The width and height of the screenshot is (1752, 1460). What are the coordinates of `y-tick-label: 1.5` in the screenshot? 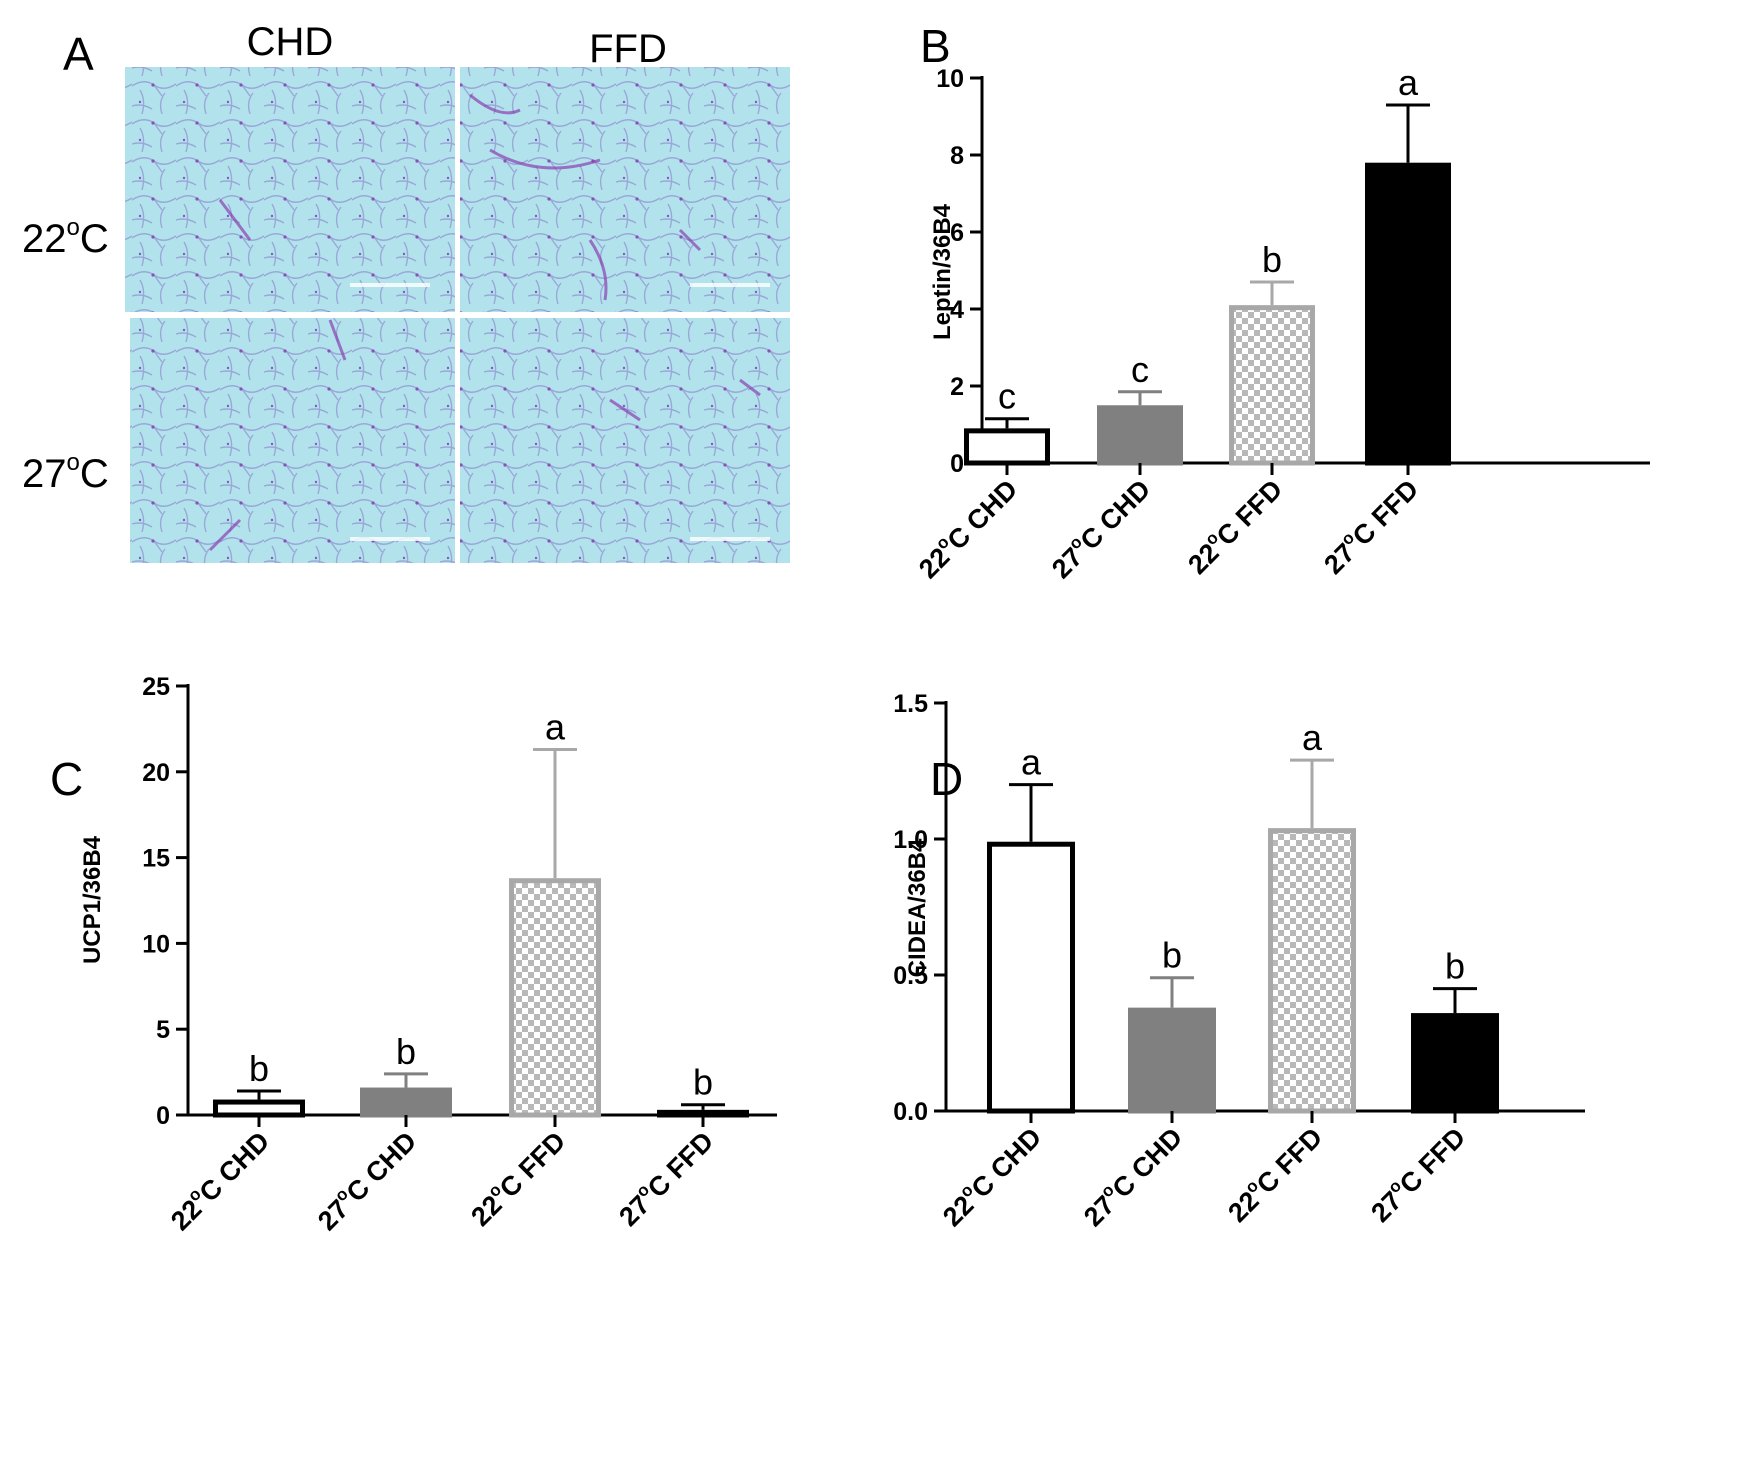 It's located at (910, 704).